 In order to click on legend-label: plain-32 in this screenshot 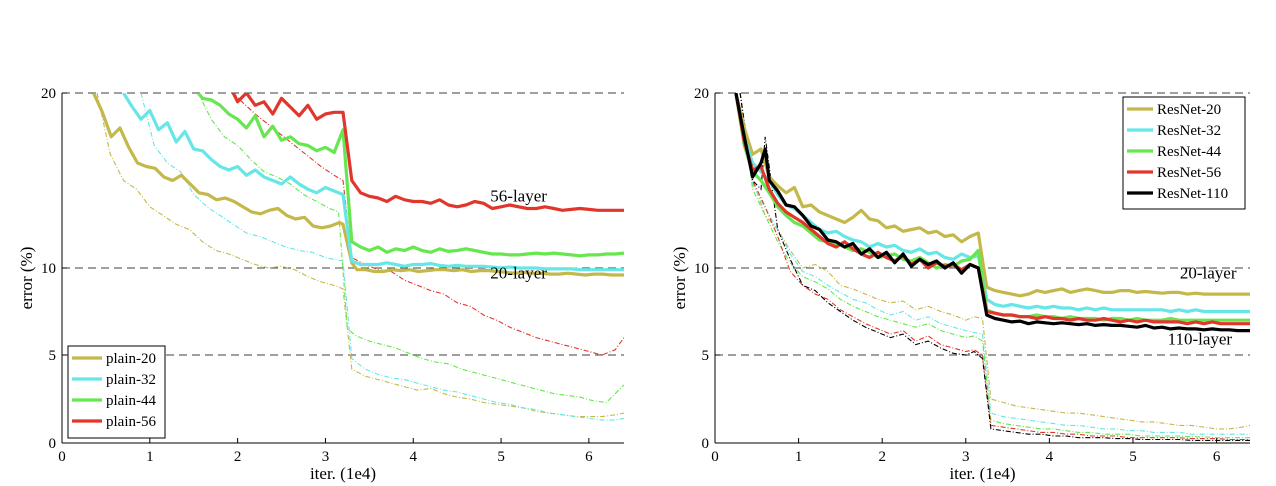, I will do `click(131, 380)`.